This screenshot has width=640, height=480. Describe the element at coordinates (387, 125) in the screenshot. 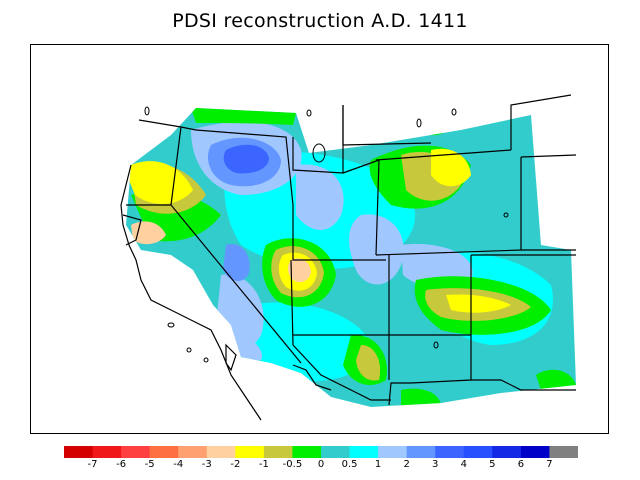

I see `montana-border` at that location.